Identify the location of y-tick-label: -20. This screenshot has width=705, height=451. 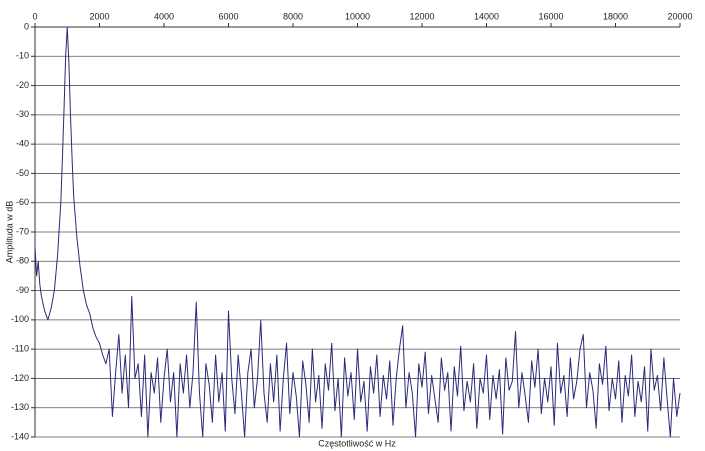
(22, 85).